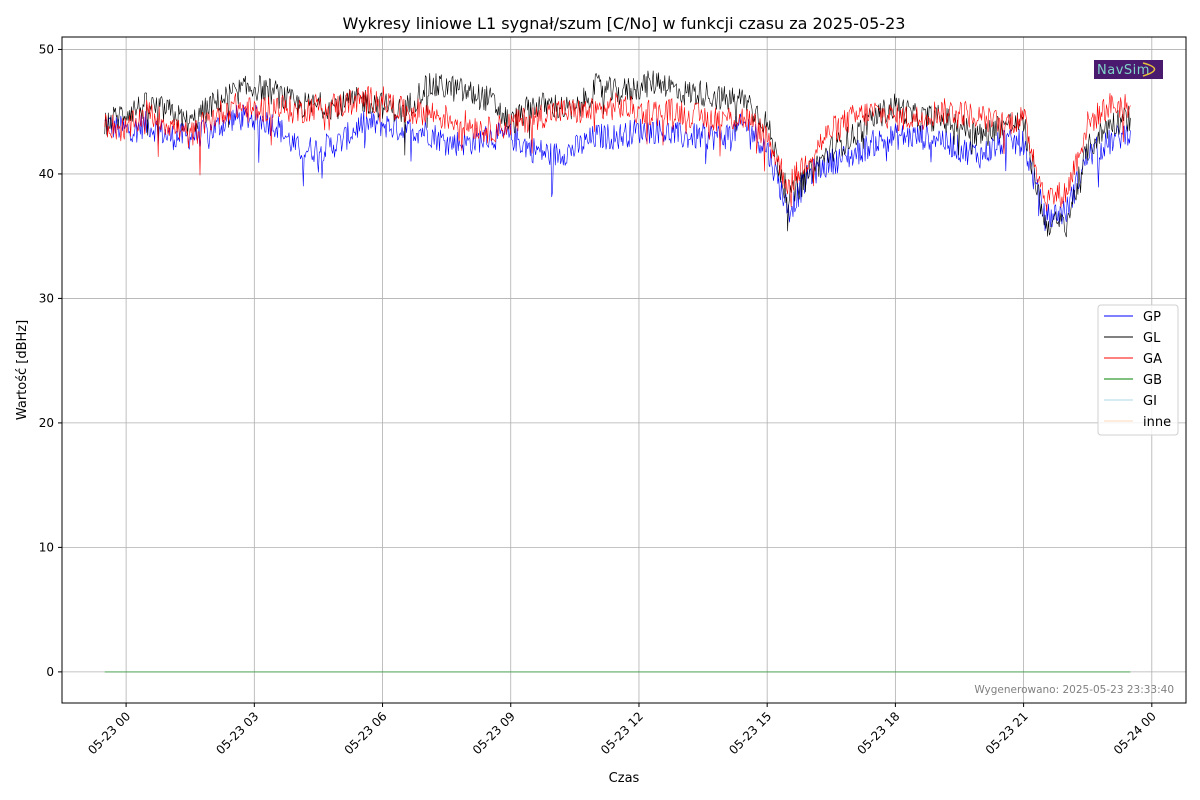 The image size is (1200, 800). What do you see at coordinates (1138, 370) in the screenshot?
I see `legend: GP GL GA GB GI inne` at bounding box center [1138, 370].